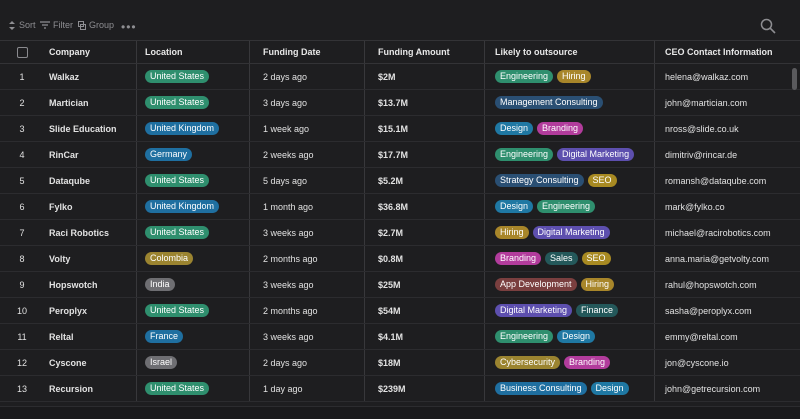 This screenshot has width=800, height=419. Describe the element at coordinates (569, 102) in the screenshot. I see `outsource-cell: Management Consulting` at that location.